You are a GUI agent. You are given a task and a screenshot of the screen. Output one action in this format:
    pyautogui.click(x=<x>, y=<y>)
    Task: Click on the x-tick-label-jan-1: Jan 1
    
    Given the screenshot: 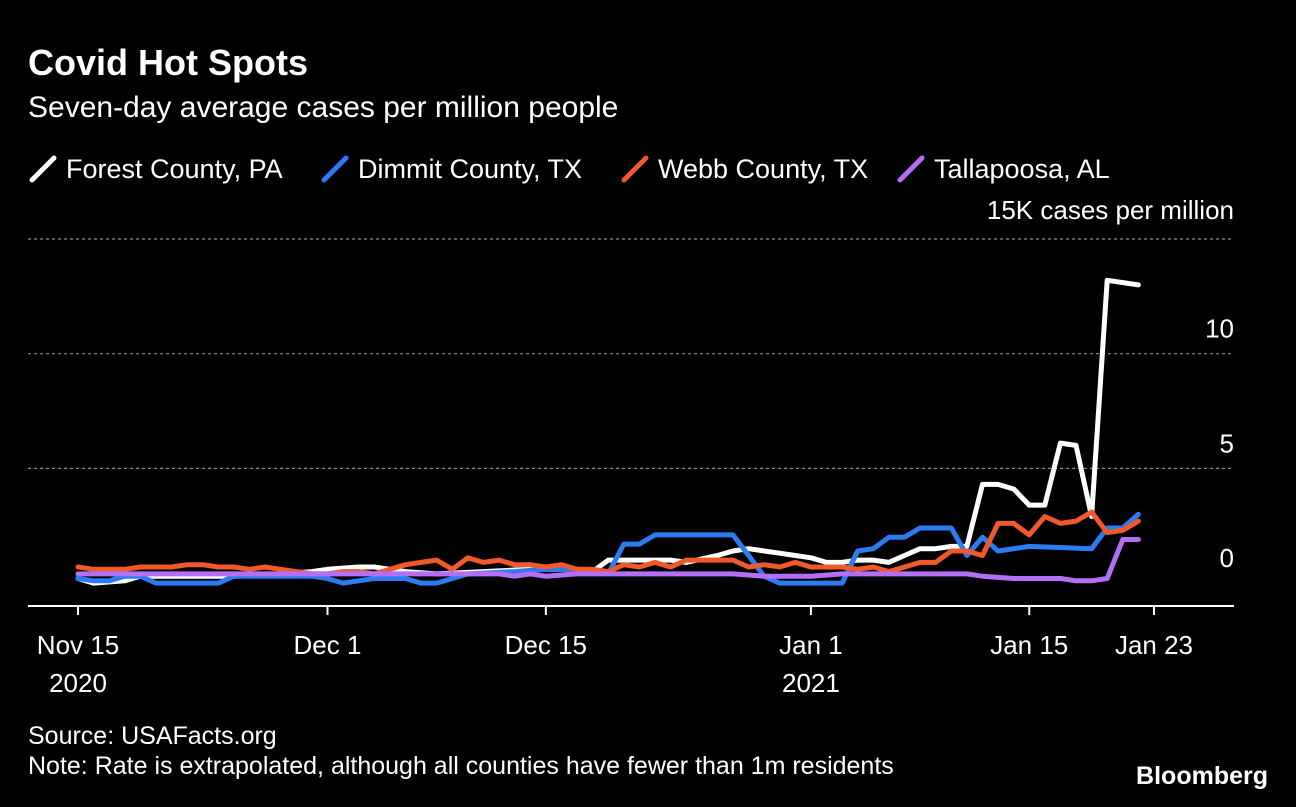 What is the action you would take?
    pyautogui.click(x=811, y=645)
    